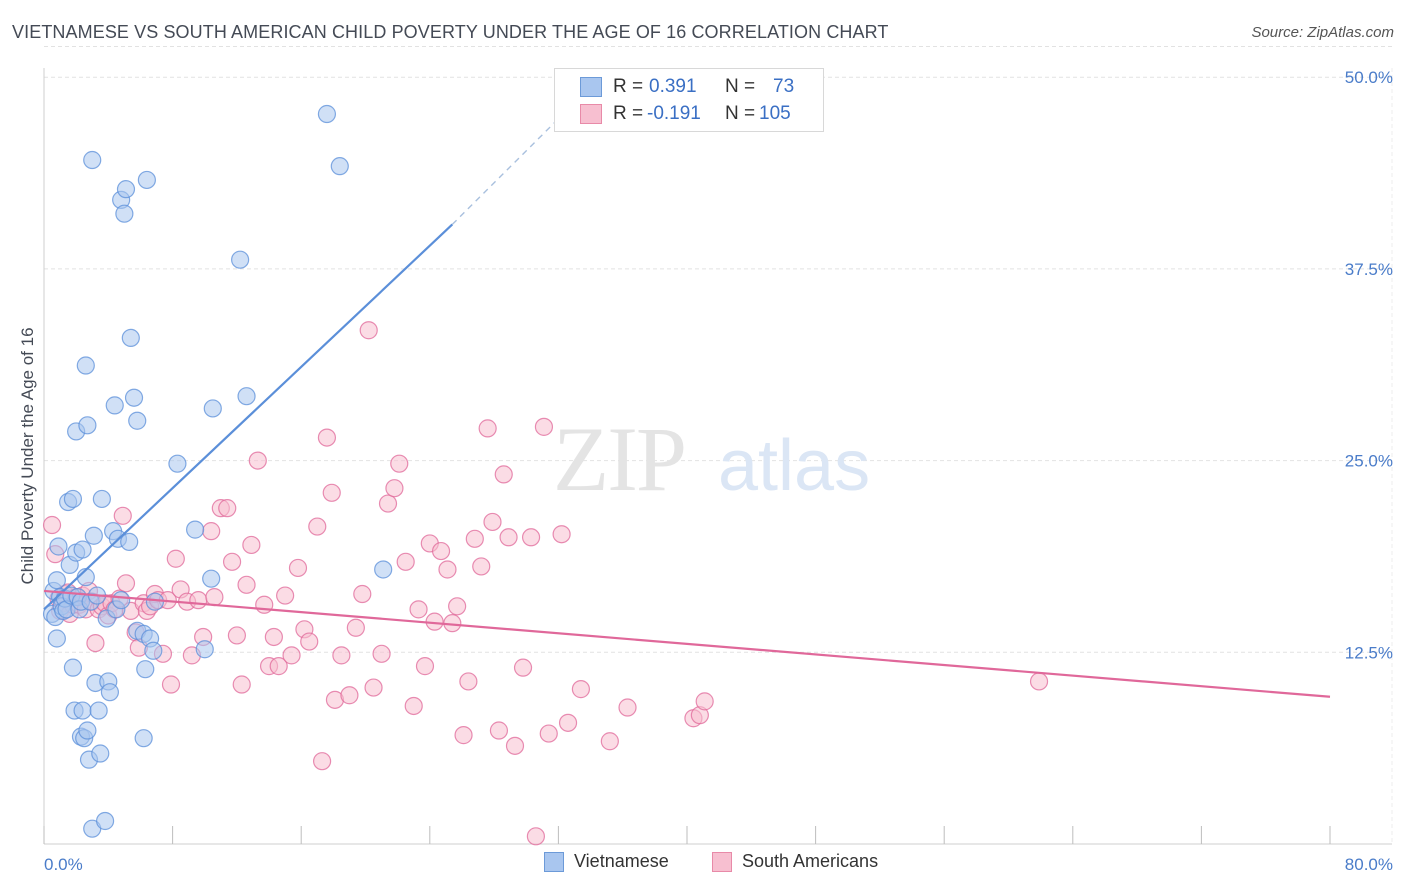 Image resolution: width=1406 pixels, height=892 pixels. I want to click on legend-row-south-americans: R = -0.191 N = 105, so click(689, 114).